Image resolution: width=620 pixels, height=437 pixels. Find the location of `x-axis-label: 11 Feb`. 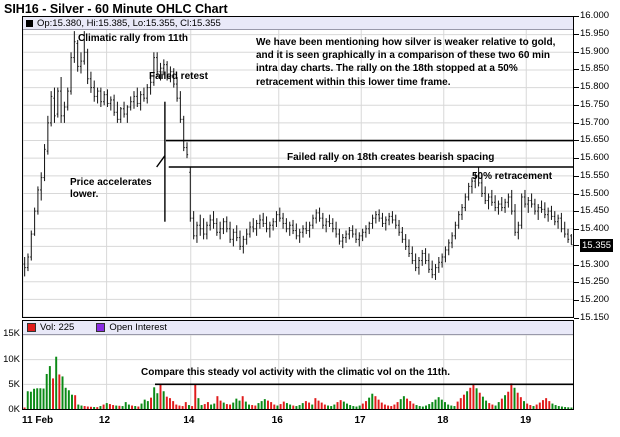

x-axis-label: 11 Feb is located at coordinates (38, 420).